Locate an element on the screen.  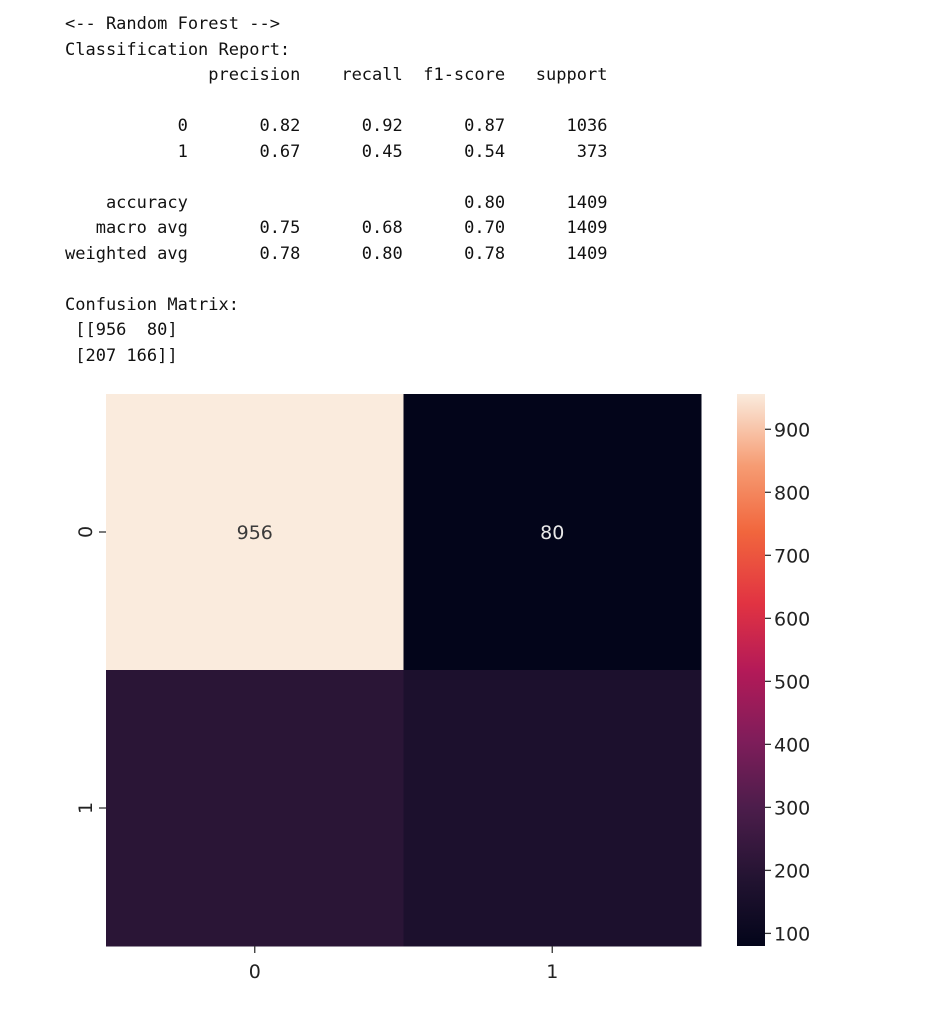
x-tick-label: 0 is located at coordinates (255, 972).